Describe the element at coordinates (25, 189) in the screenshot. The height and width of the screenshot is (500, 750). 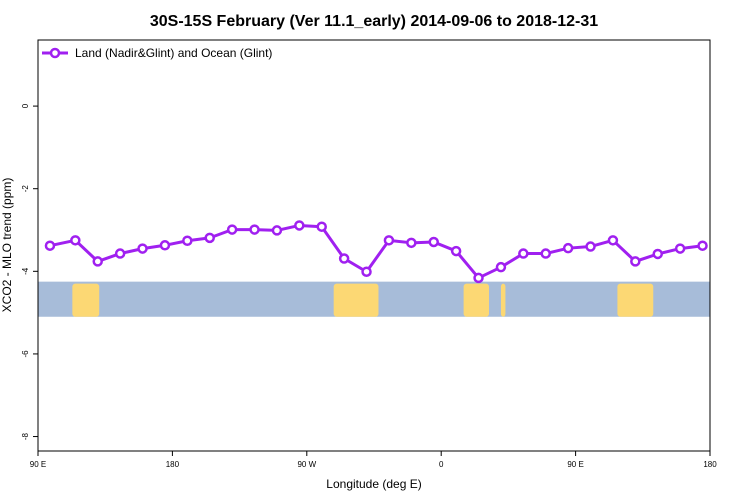
I see `y-tick-label: -2` at that location.